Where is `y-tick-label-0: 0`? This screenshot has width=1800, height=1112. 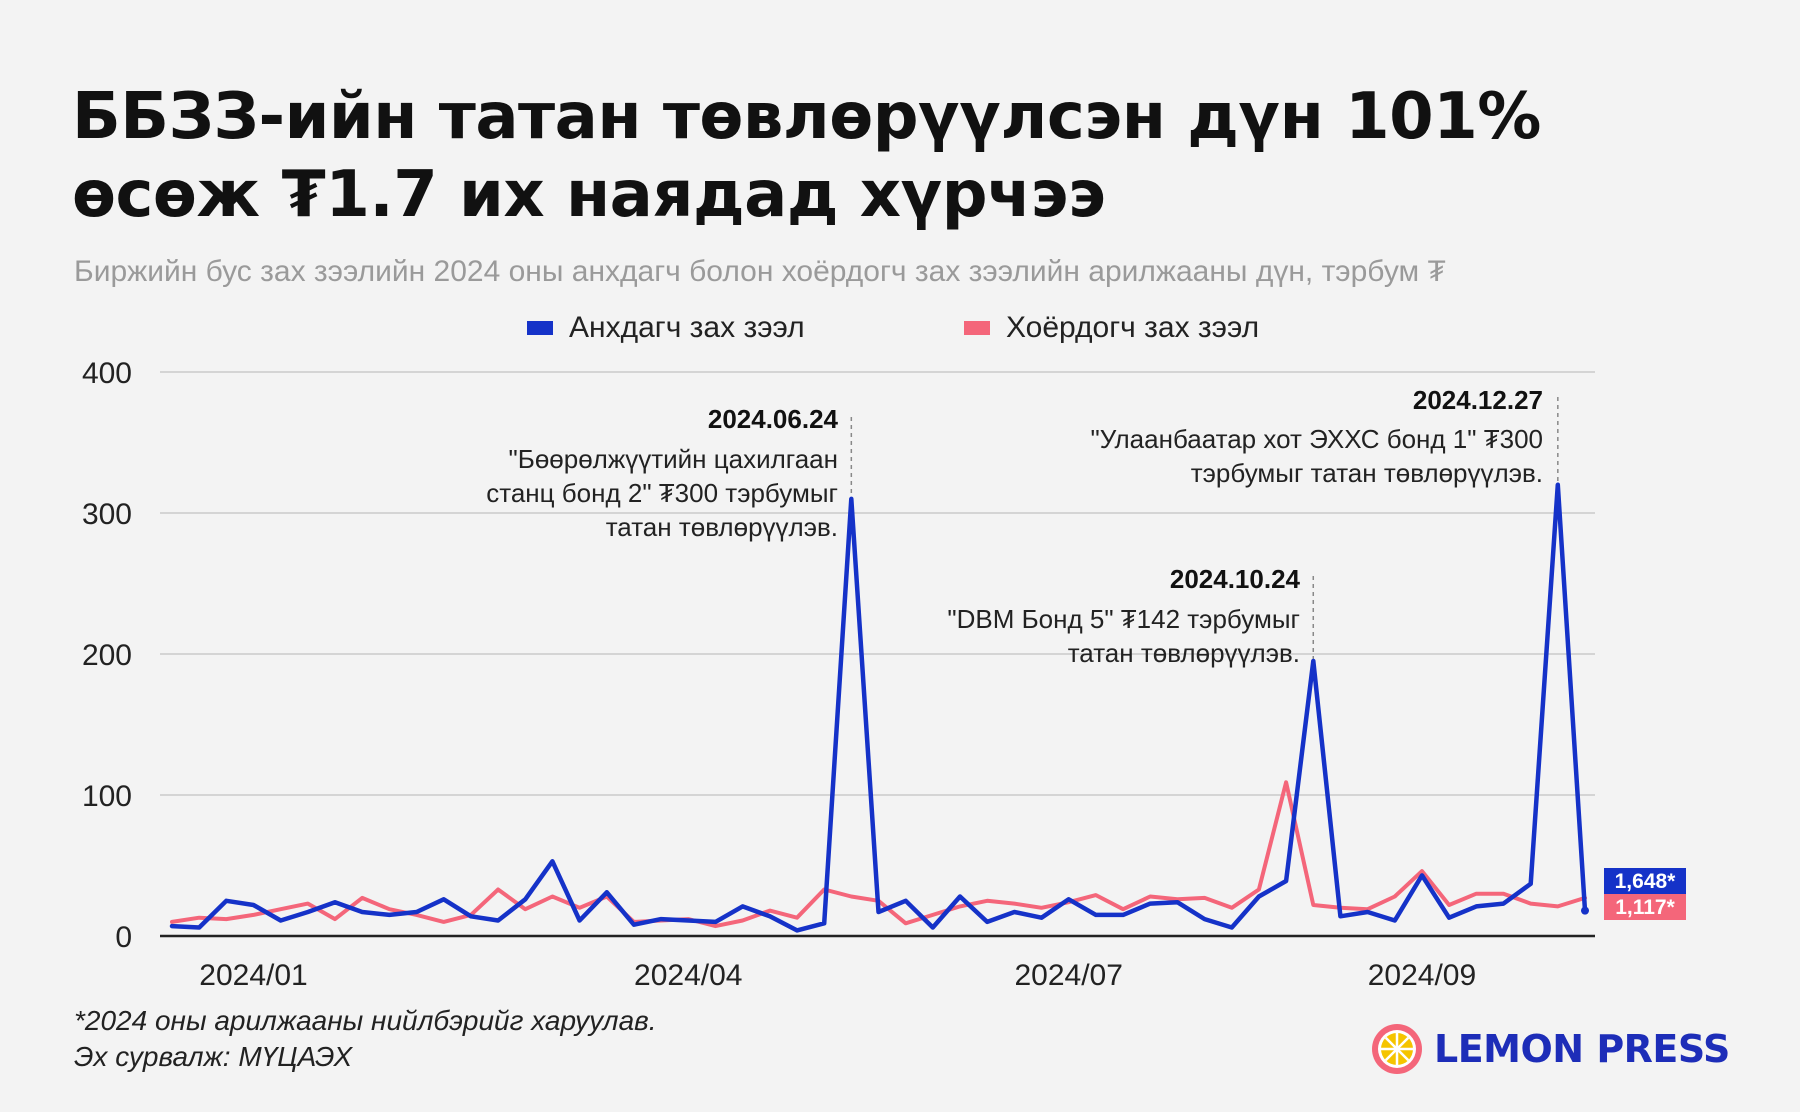 y-tick-label-0: 0 is located at coordinates (123, 937).